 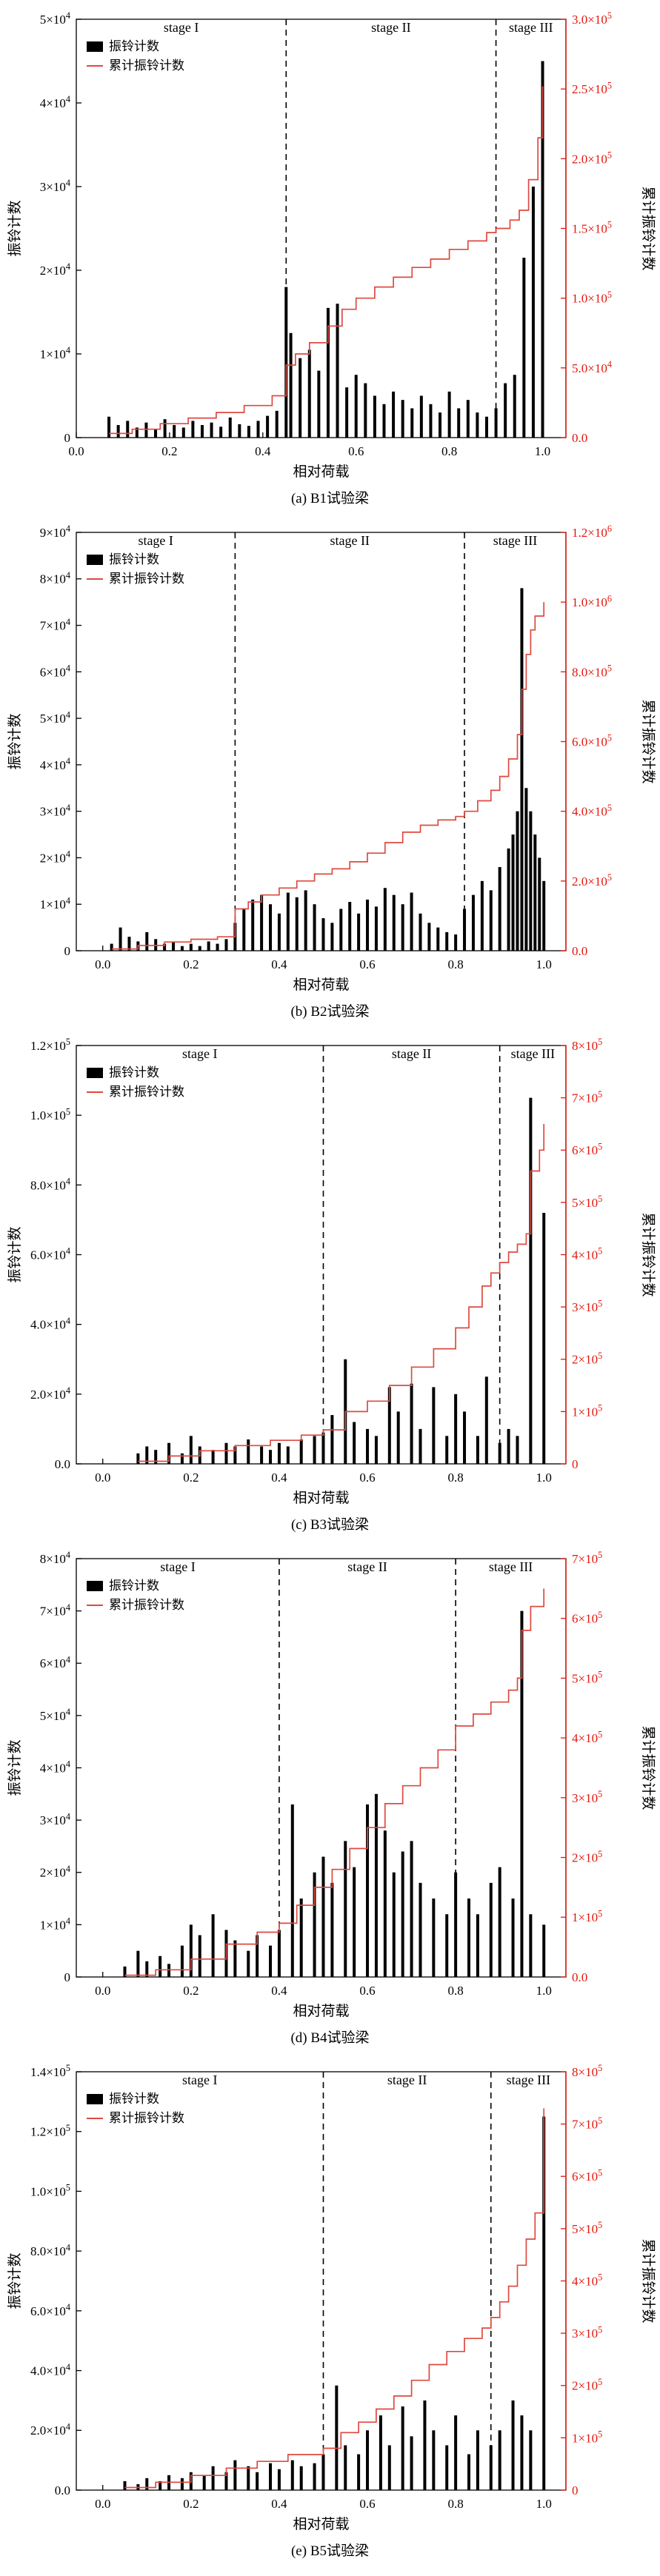 I want to click on right-axis-tick-label: 4.0×10⁵, so click(x=592, y=811).